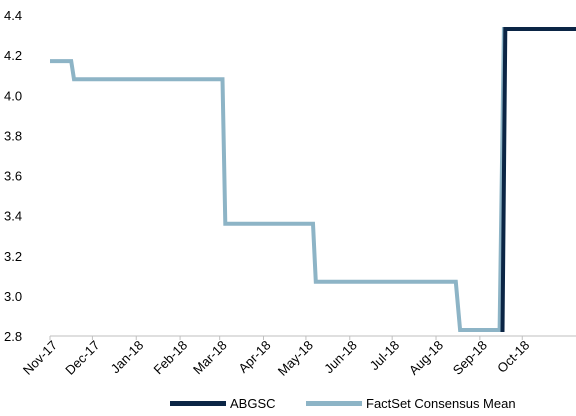 This screenshot has width=576, height=416. I want to click on y-tick-label: 3.0, so click(13, 296).